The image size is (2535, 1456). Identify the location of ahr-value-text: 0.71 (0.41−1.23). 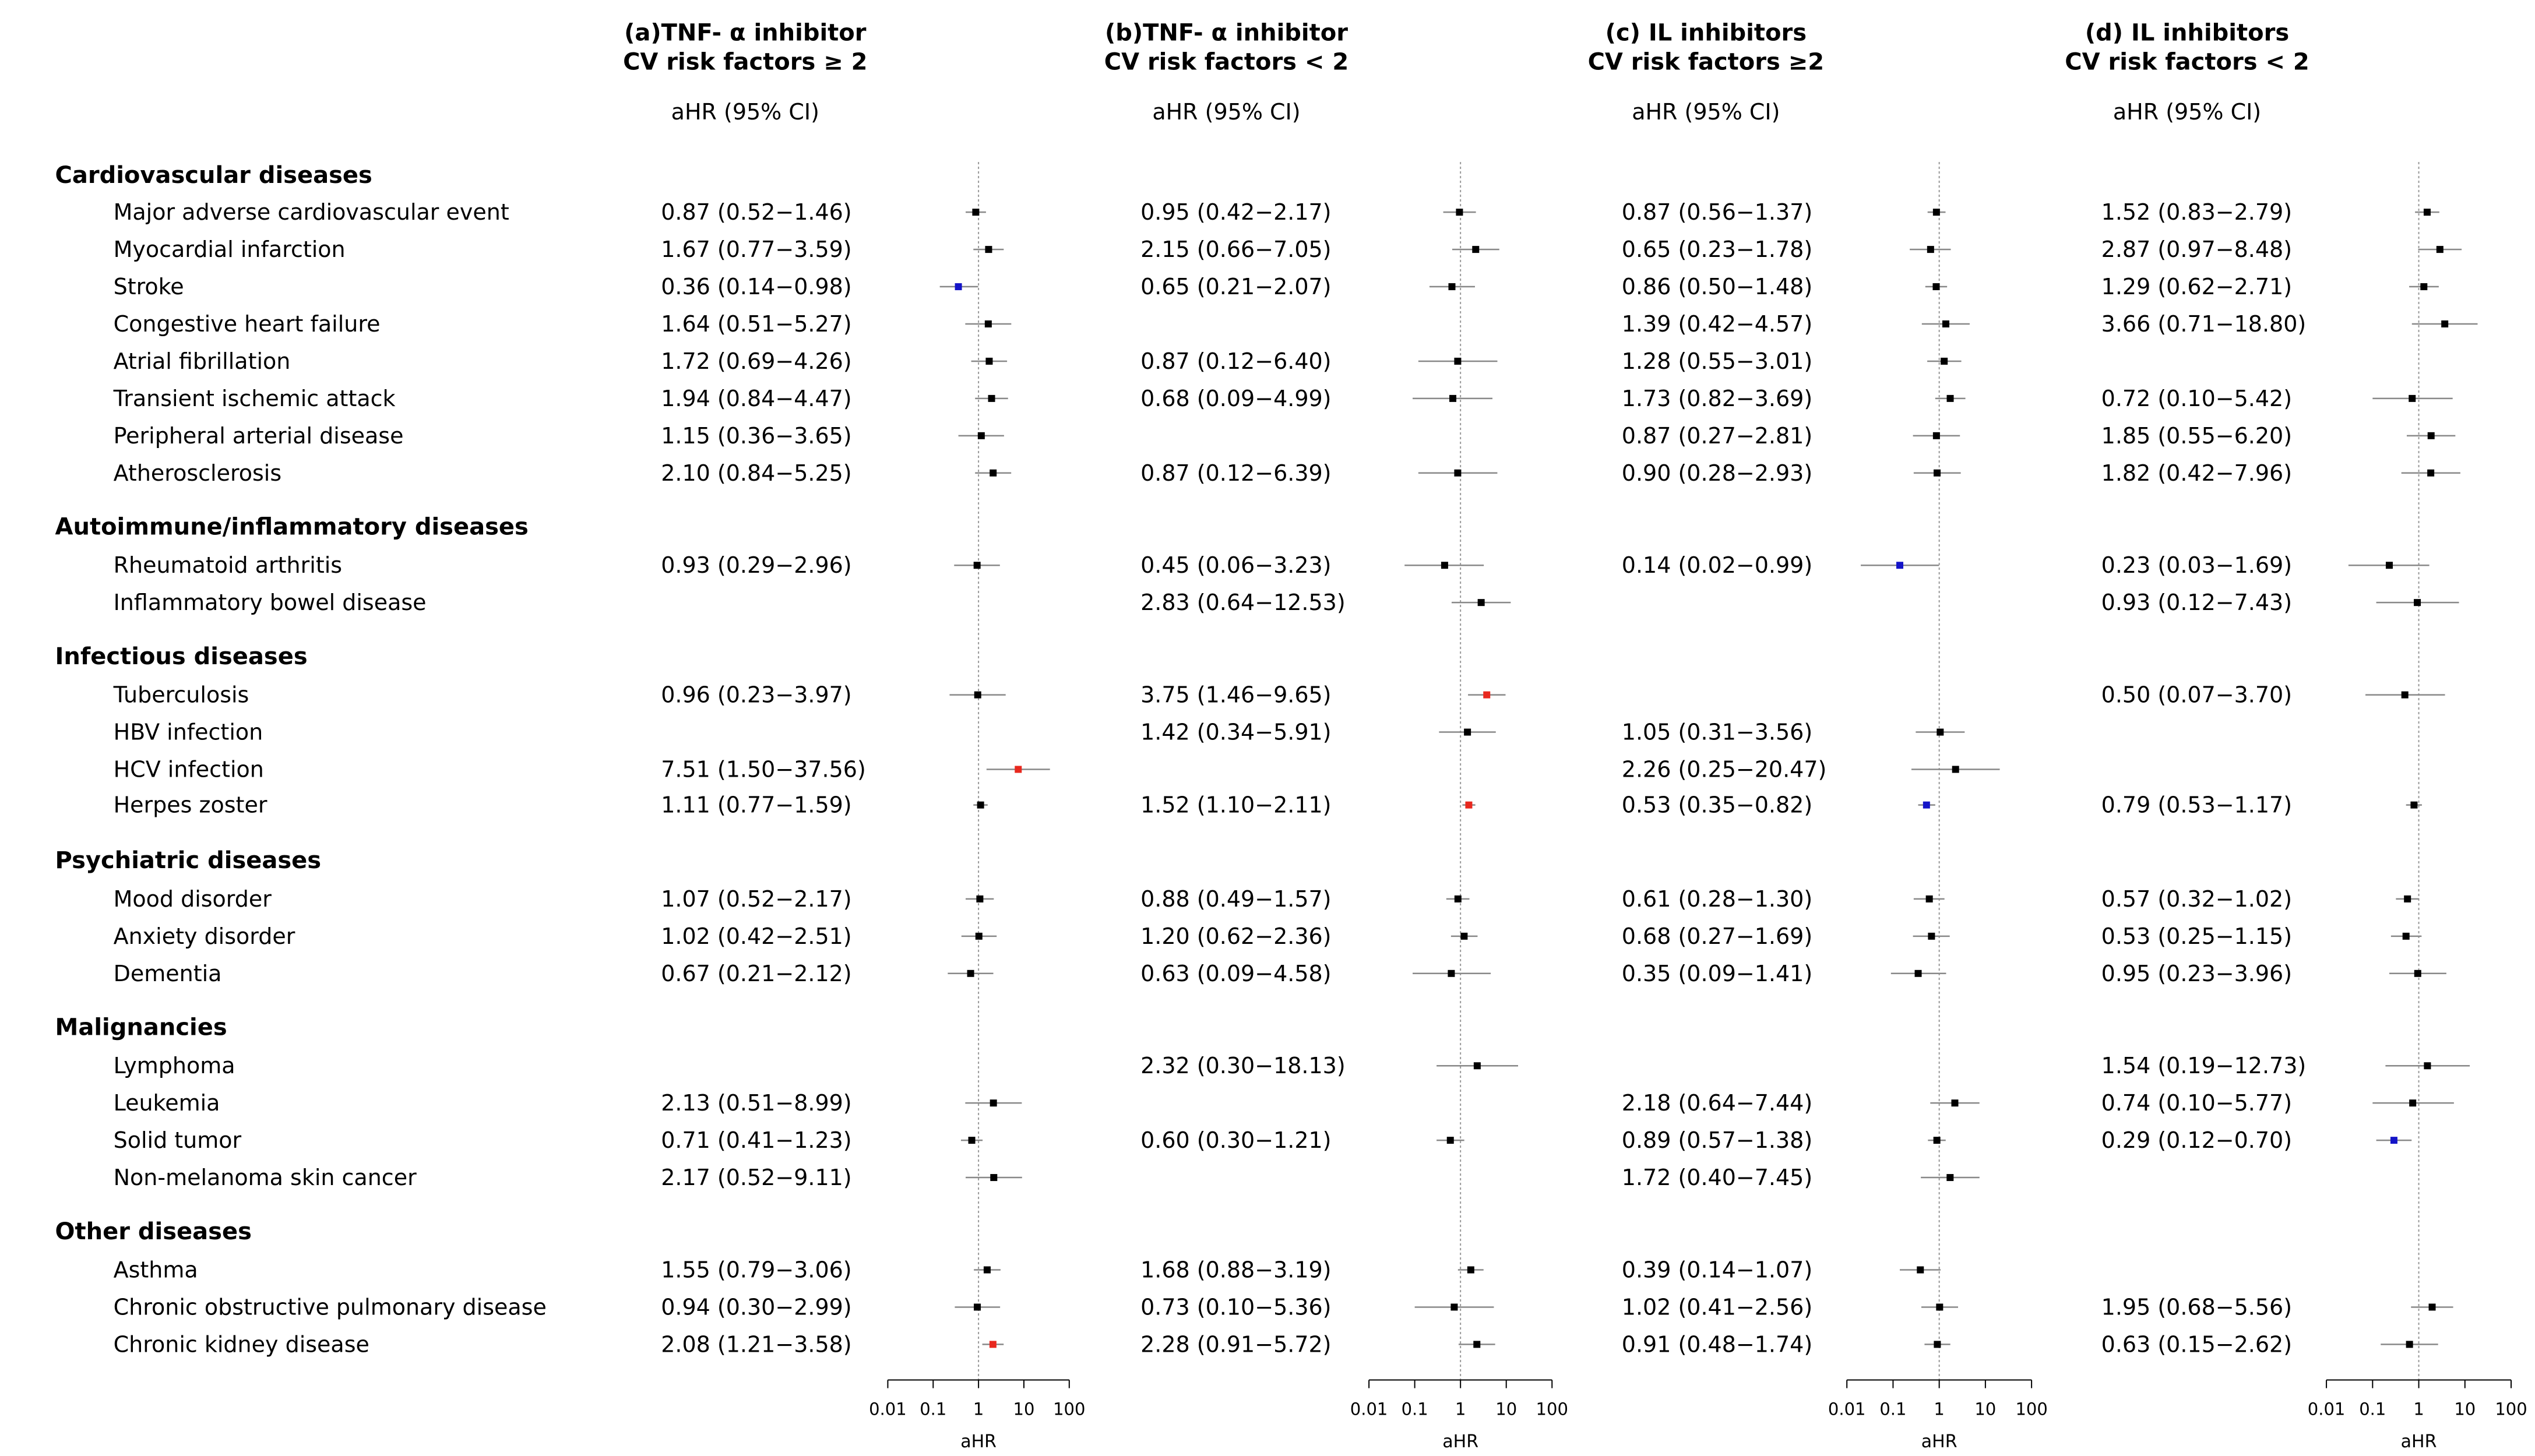
(756, 1140).